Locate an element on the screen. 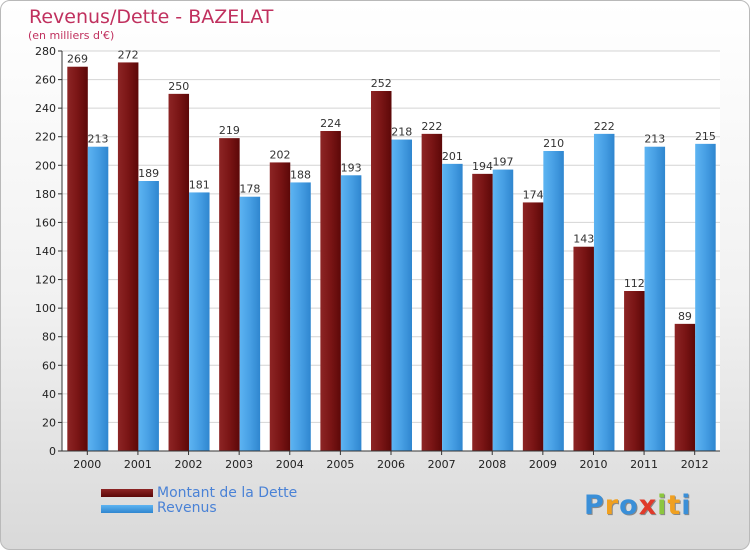 This screenshot has width=750, height=550. data-label: 250 is located at coordinates (178, 86).